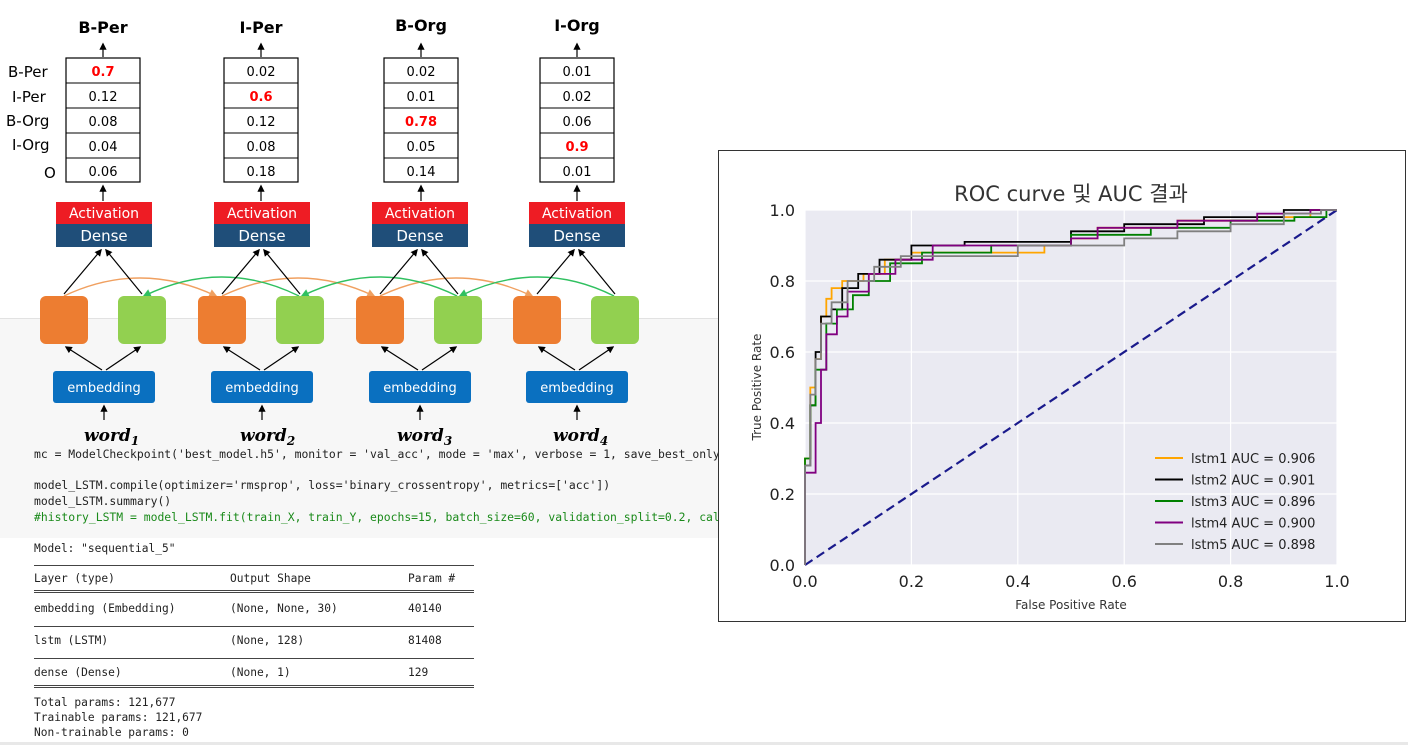 The height and width of the screenshot is (745, 1408). Describe the element at coordinates (1070, 581) in the screenshot. I see `x-axis-ticks: 0.0 0.2 0.4 0.6 0.8 1.0` at that location.